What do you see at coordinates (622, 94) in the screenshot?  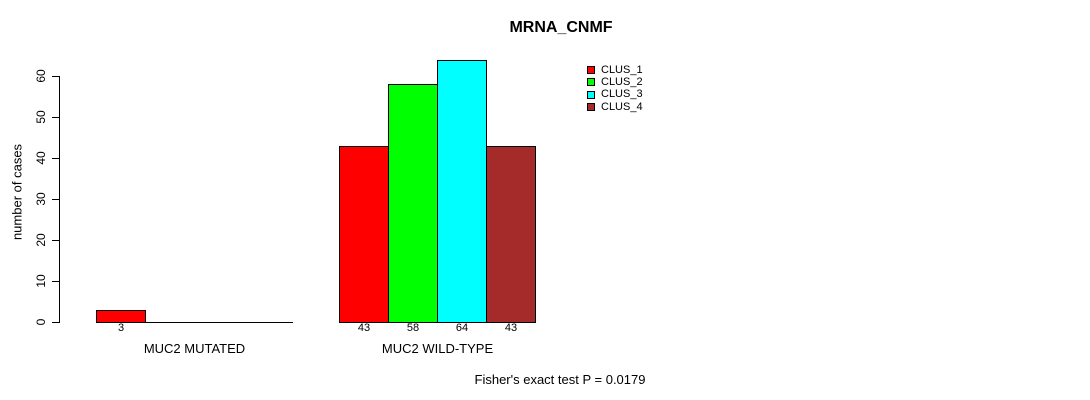 I see `legend-label: CLUS_3` at bounding box center [622, 94].